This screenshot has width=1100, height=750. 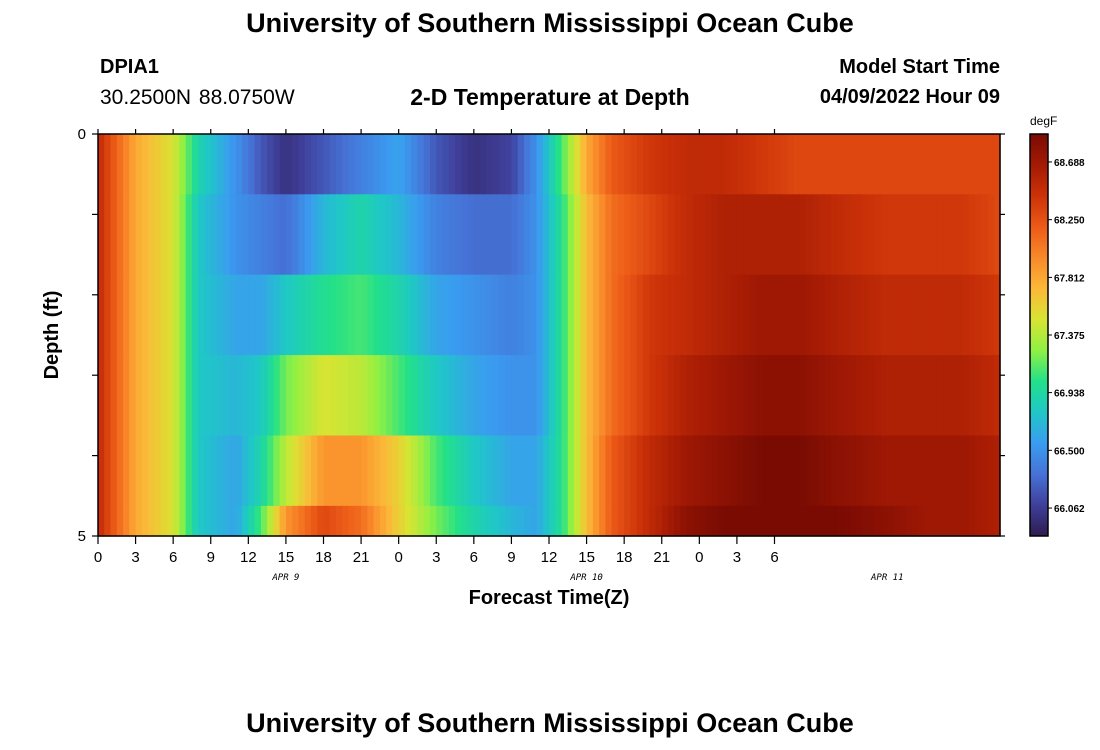 I want to click on colorbar-tick-label: 66.500, so click(x=1069, y=451).